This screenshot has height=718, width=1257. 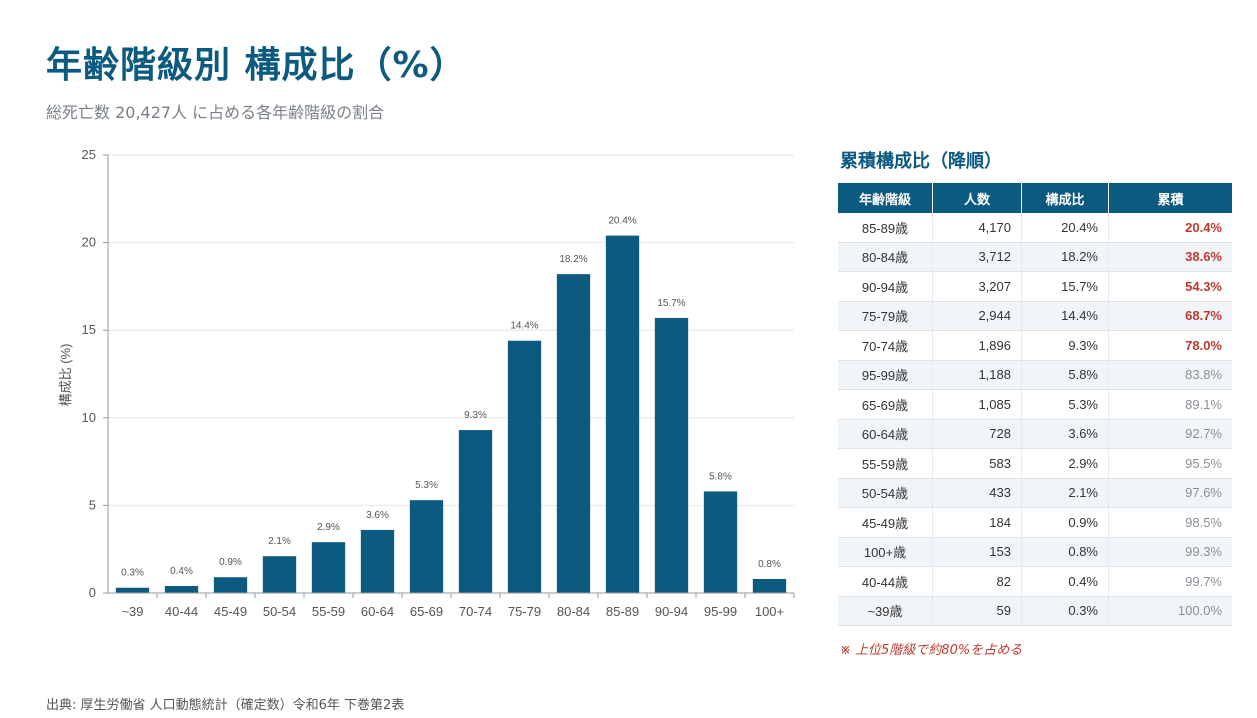 I want to click on table-row: 70-74歳 1,896 9.3% 78.0%, so click(x=1035, y=345).